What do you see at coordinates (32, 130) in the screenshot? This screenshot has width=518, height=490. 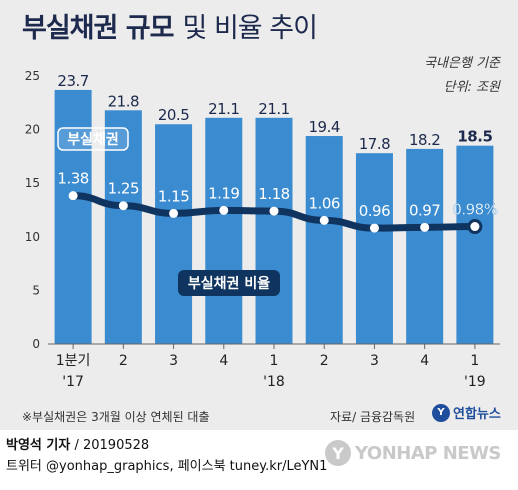 I see `y-tick-label: 20` at bounding box center [32, 130].